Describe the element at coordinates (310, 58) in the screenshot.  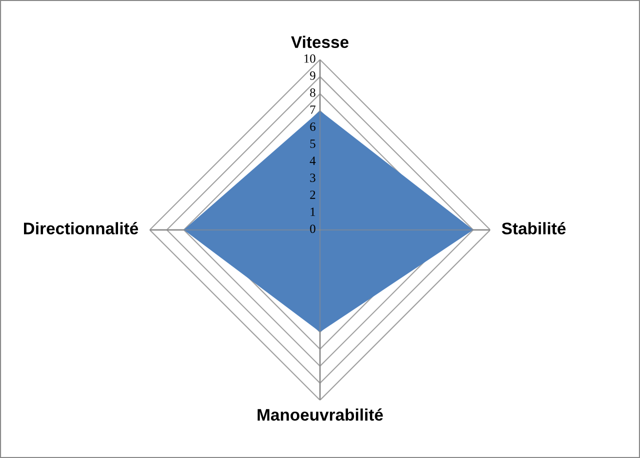
I see `y-tick-label: 10` at that location.